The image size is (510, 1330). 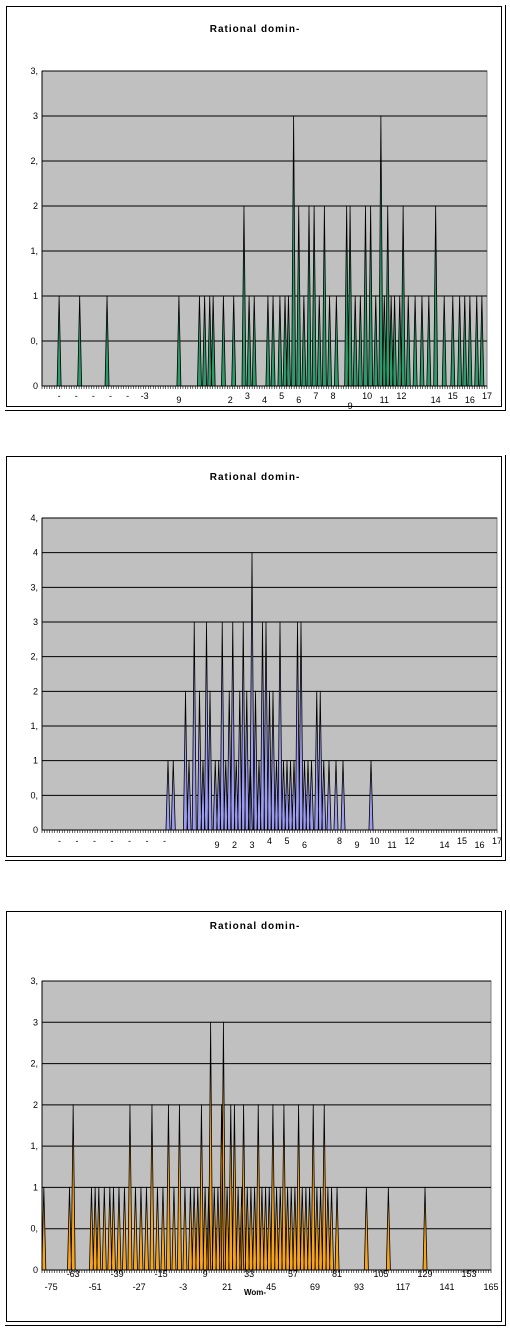 I want to click on x-tick-label: 11, so click(x=391, y=845).